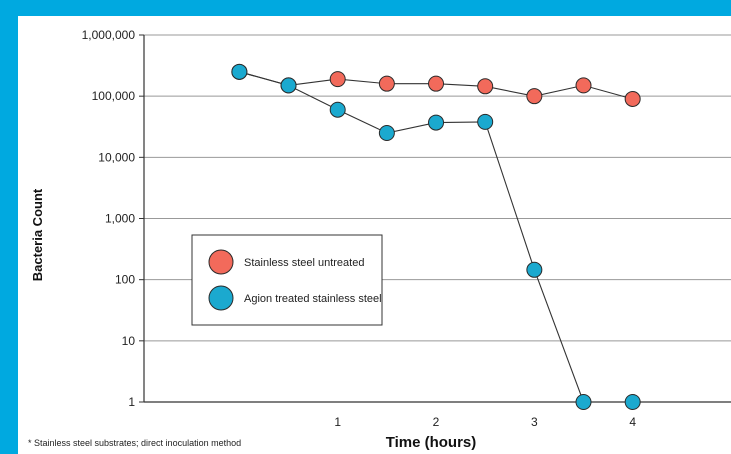 The height and width of the screenshot is (454, 731). I want to click on y-tick-label: 10, so click(129, 341).